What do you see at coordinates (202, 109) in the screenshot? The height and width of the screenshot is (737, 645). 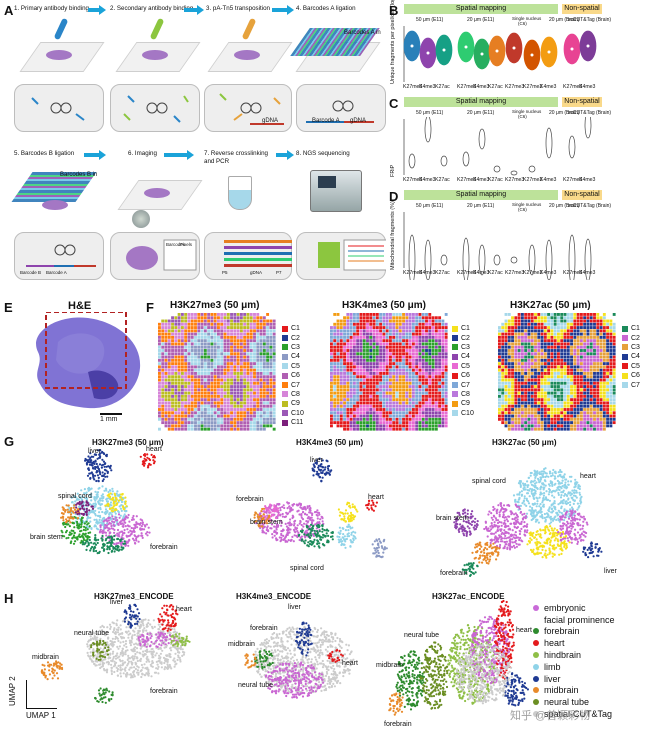 I see `detail-row1-glyphs` at bounding box center [202, 109].